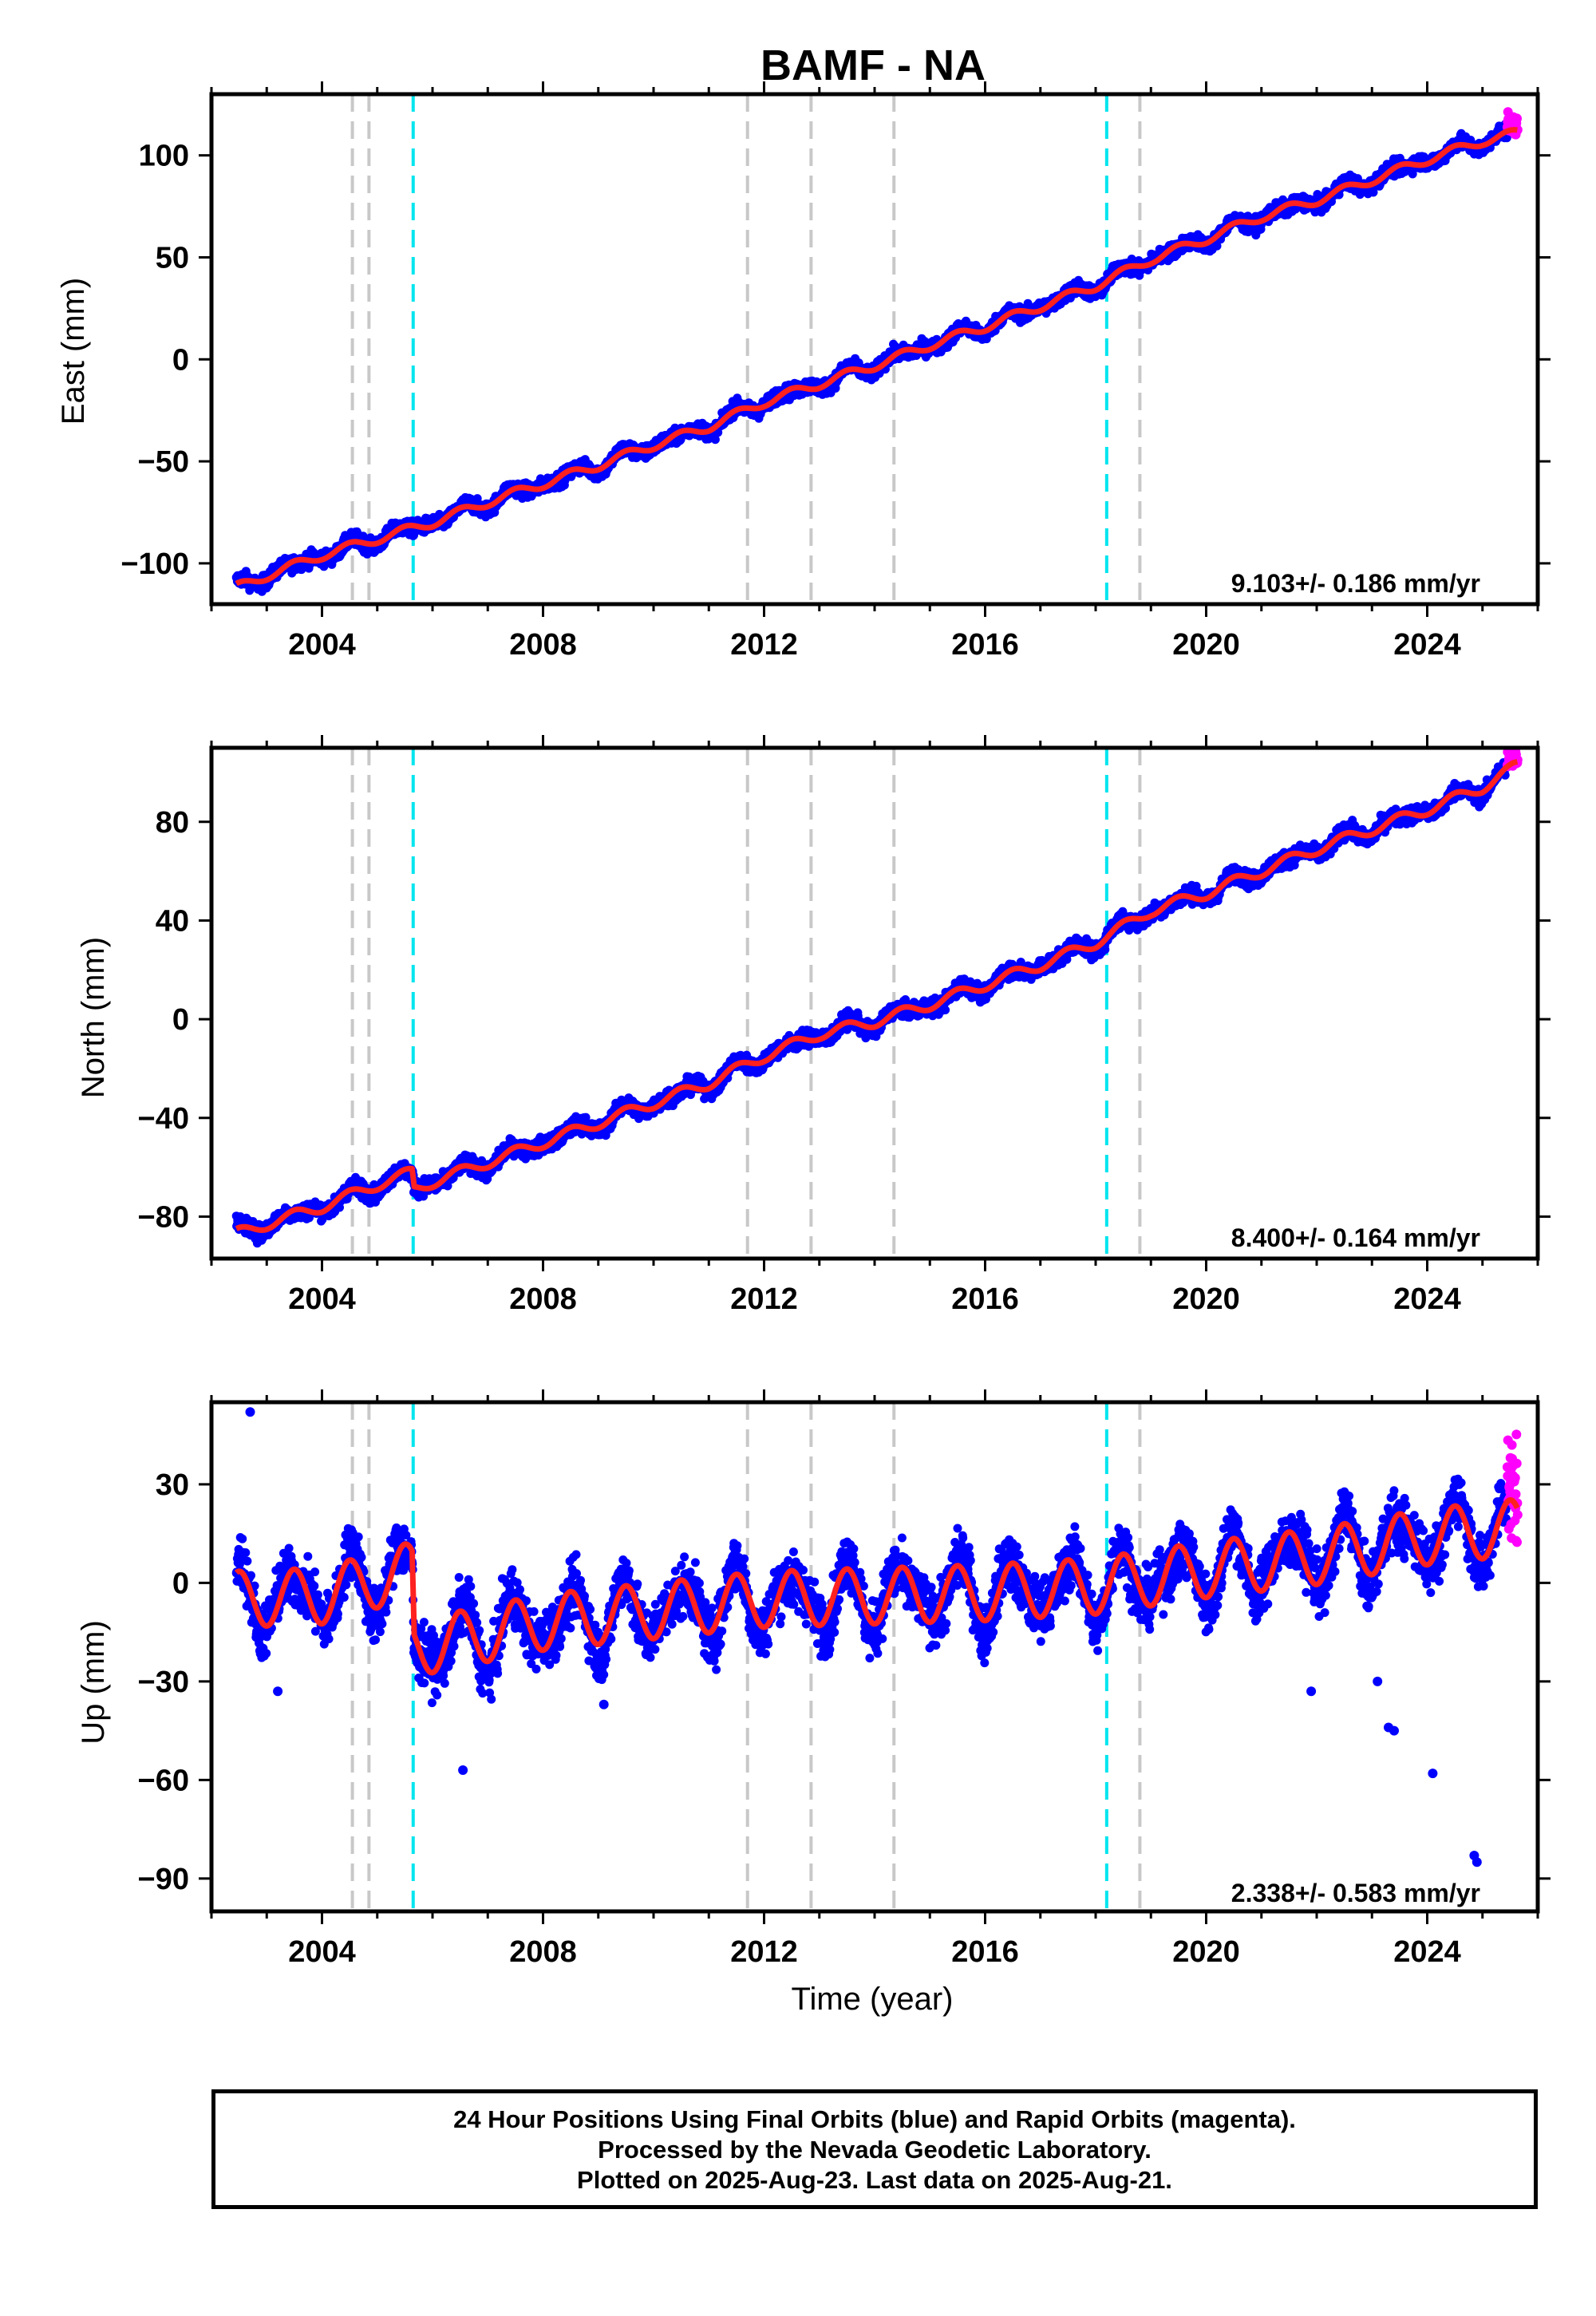 The width and height of the screenshot is (1596, 2316). Describe the element at coordinates (1517, 118) in the screenshot. I see `east-rapid-point` at that location.